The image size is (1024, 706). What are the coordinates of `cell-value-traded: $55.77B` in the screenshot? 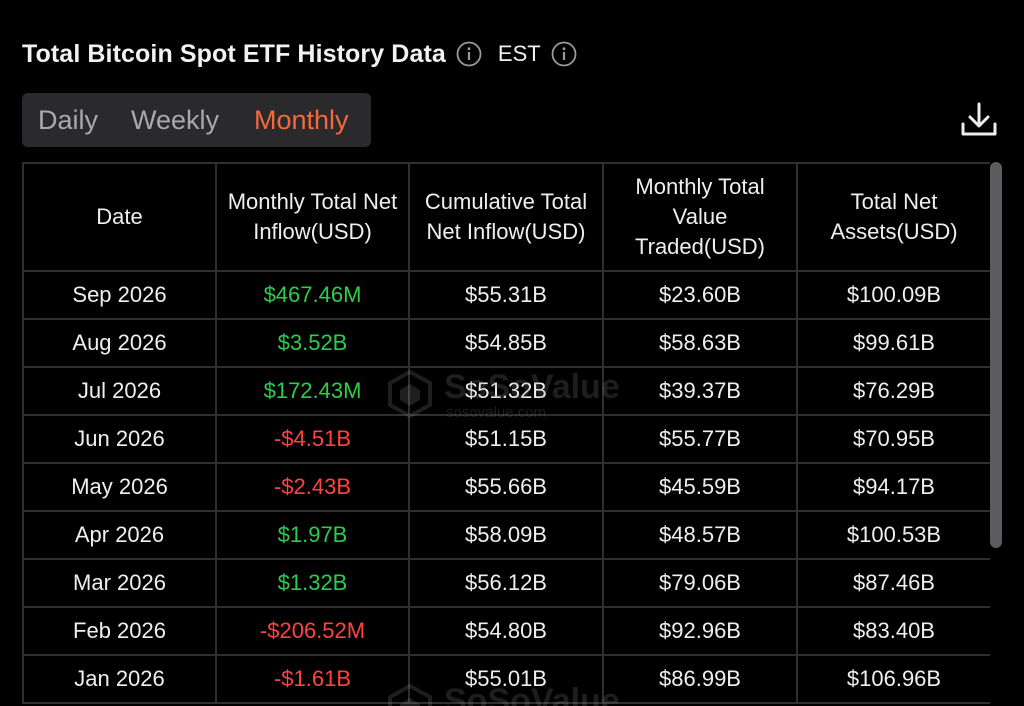 It's located at (700, 439).